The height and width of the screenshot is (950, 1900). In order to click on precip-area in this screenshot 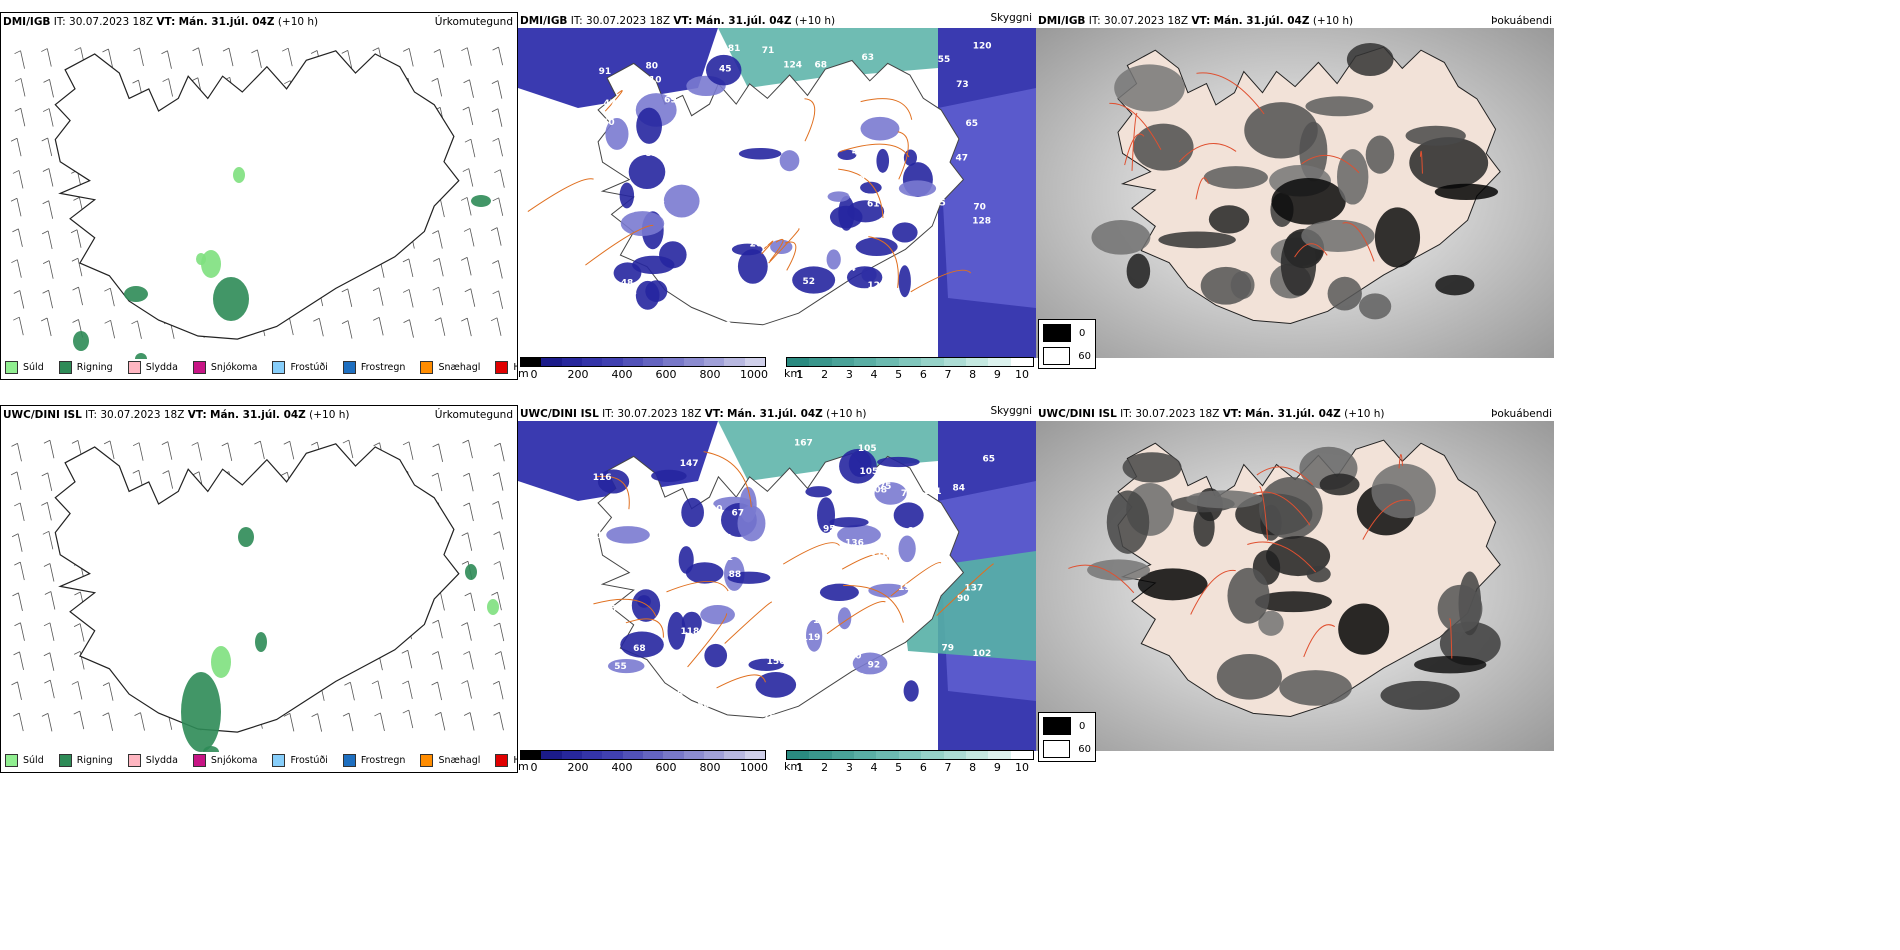, I will do `click(246, 537)`.